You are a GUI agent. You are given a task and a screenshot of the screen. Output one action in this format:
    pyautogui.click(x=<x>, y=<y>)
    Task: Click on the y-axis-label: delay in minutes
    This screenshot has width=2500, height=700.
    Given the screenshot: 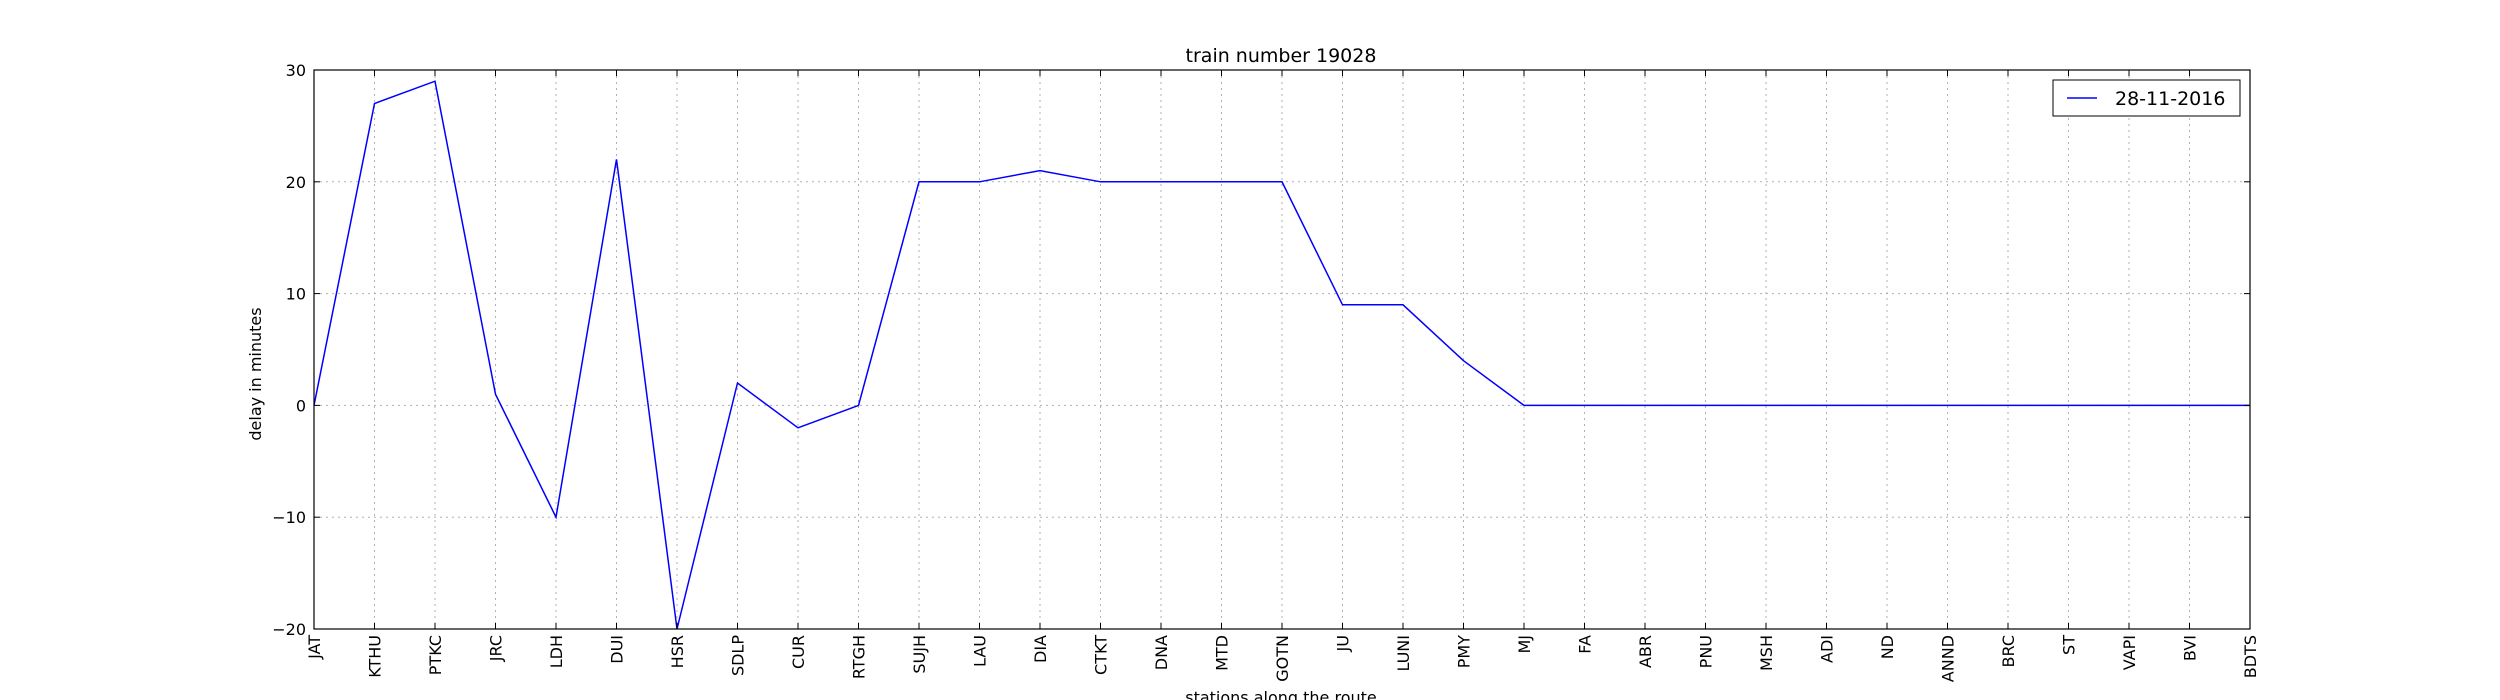 What is the action you would take?
    pyautogui.click(x=255, y=373)
    